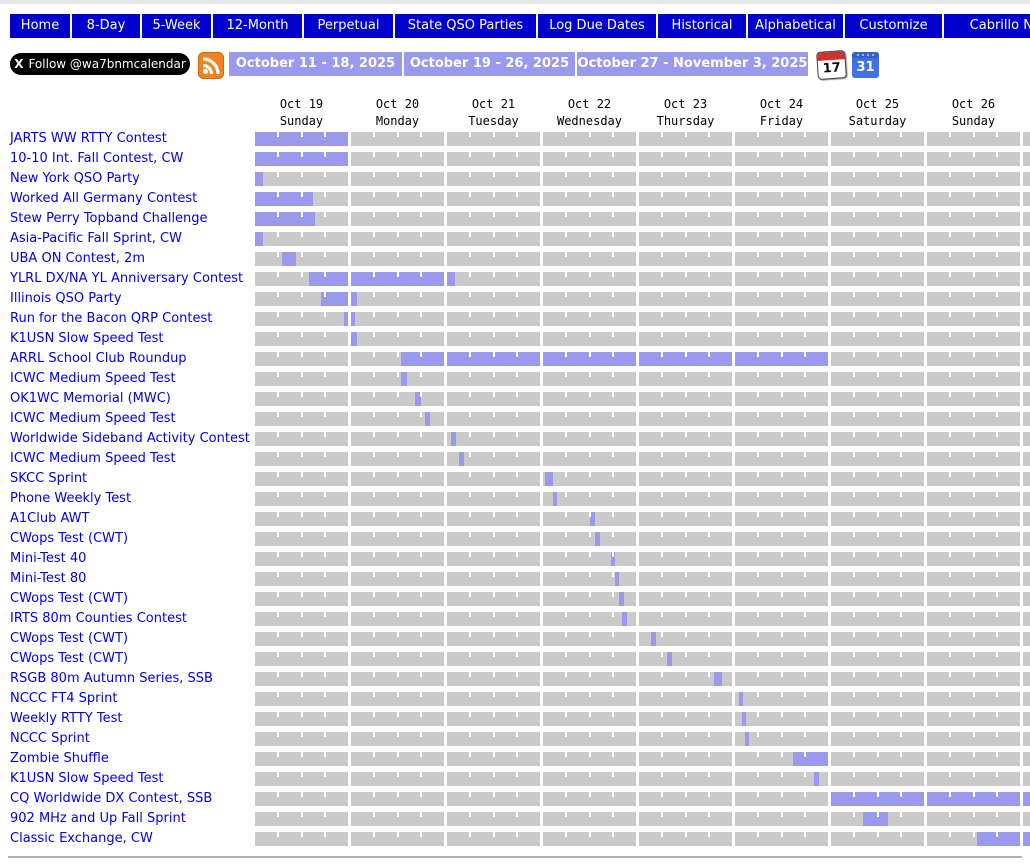 Image resolution: width=1030 pixels, height=865 pixels. What do you see at coordinates (97, 158) in the screenshot?
I see `contest-link-10-10-int-fall-contest-cw: 10-10 Int. Fall Contest, CW` at bounding box center [97, 158].